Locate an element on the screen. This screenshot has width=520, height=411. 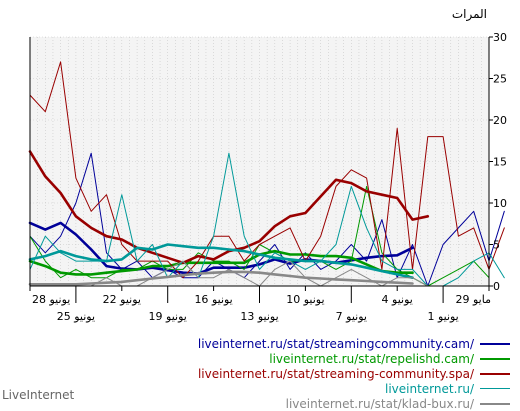
legend-label: liveinternet.ru/ is located at coordinates (429, 388).